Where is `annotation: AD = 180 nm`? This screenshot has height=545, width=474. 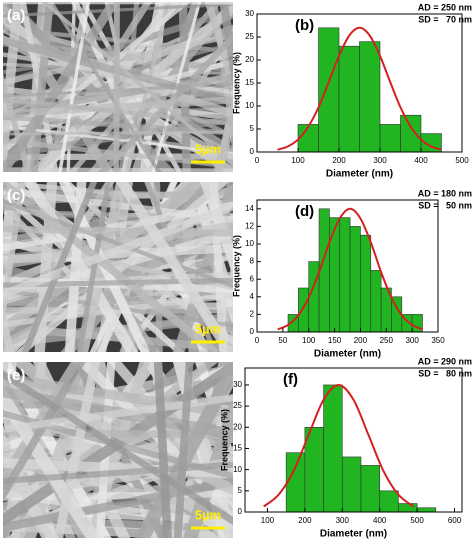 annotation: AD = 180 nm is located at coordinates (445, 193).